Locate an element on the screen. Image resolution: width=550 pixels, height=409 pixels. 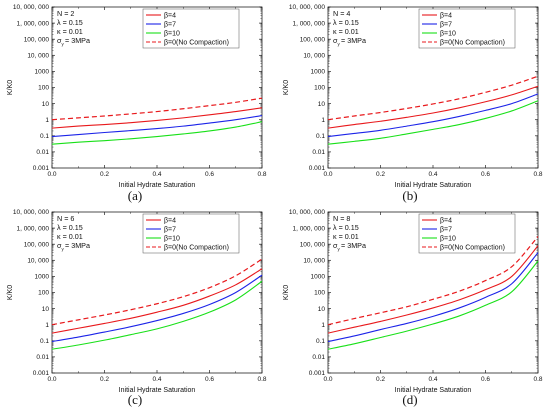
y-tick-label: 10 is located at coordinates (322, 104).